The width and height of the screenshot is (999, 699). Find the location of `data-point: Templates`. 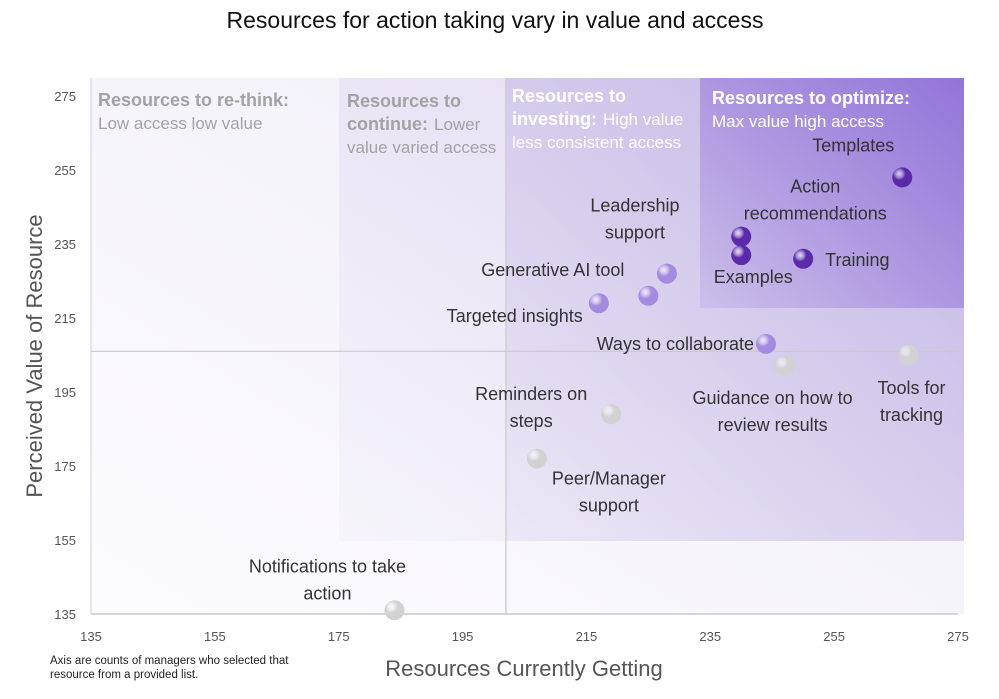

data-point: Templates is located at coordinates (862, 161).